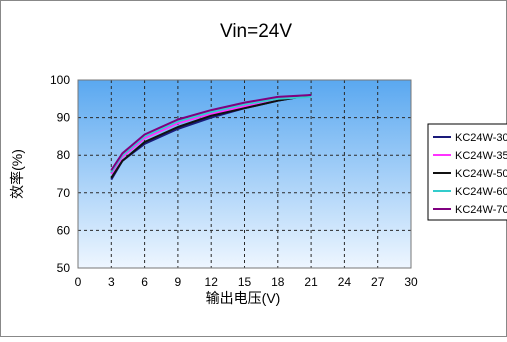  What do you see at coordinates (243, 298) in the screenshot?
I see `x-axis-label: 输出电压(V)` at bounding box center [243, 298].